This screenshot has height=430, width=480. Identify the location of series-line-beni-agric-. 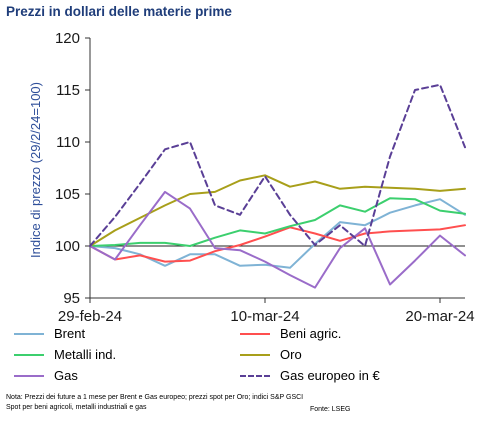
(277, 243).